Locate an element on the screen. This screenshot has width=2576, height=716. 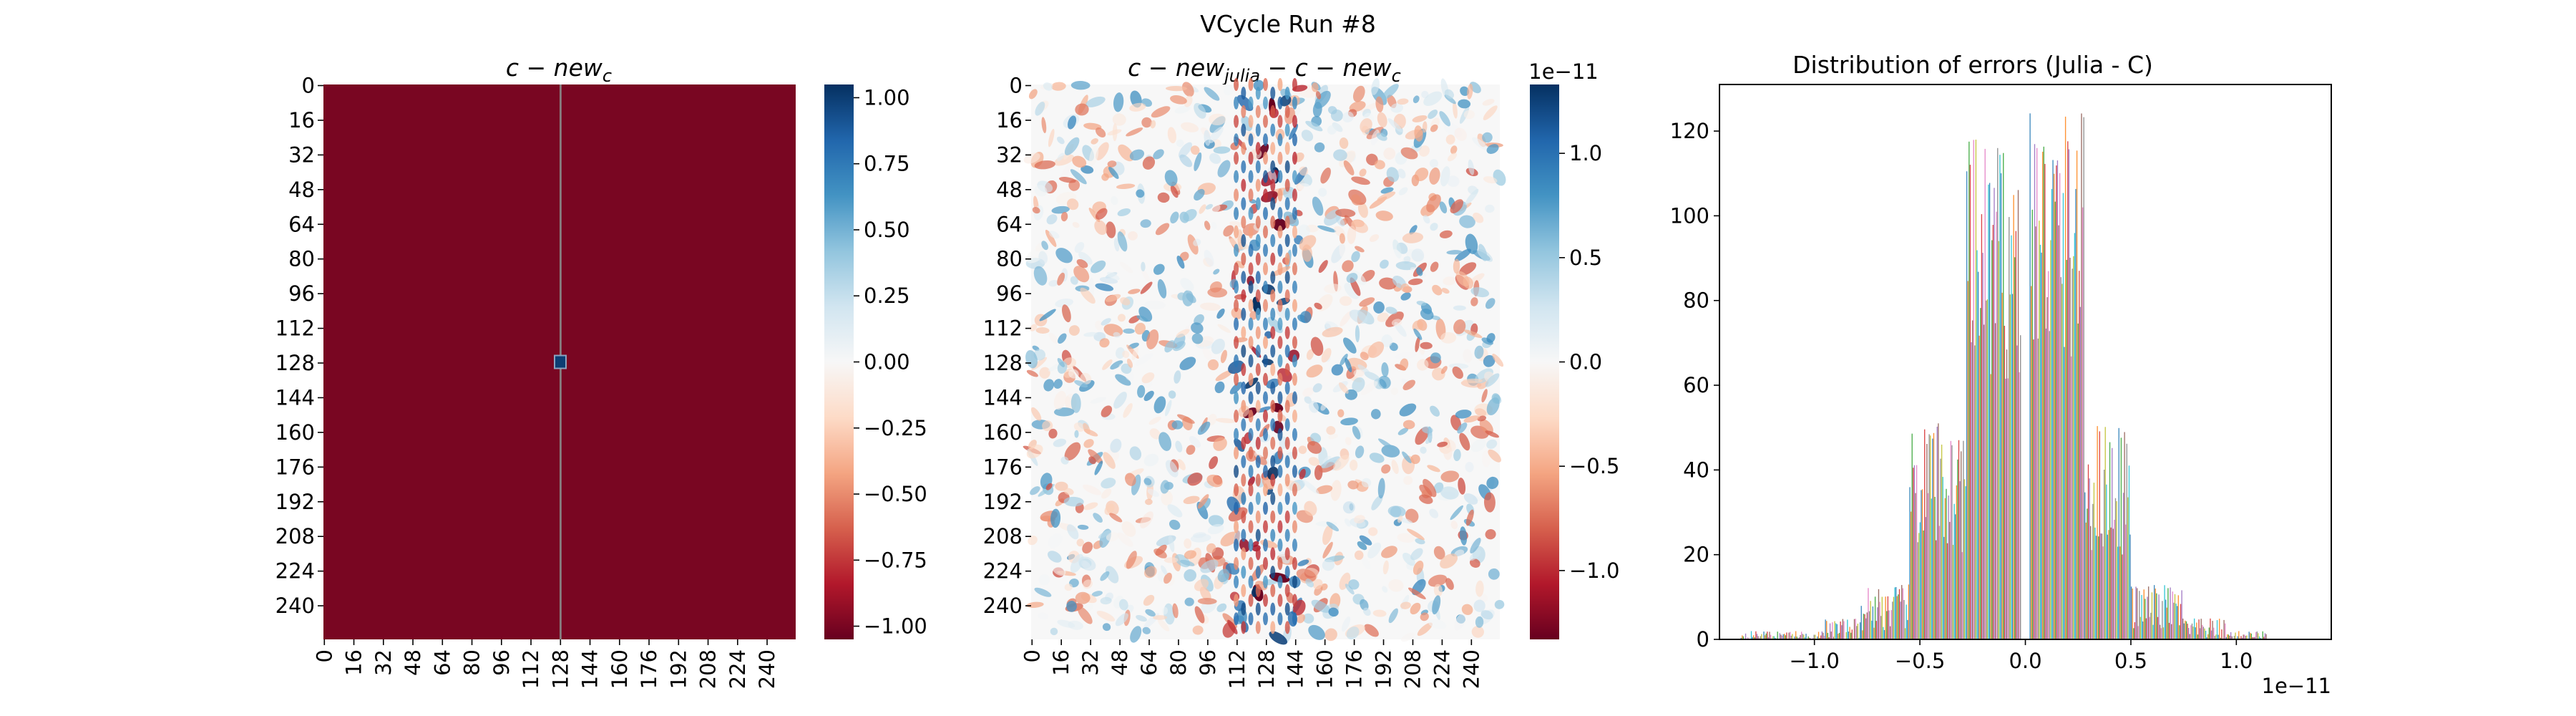
y-tick-label: 60 is located at coordinates (1696, 385).